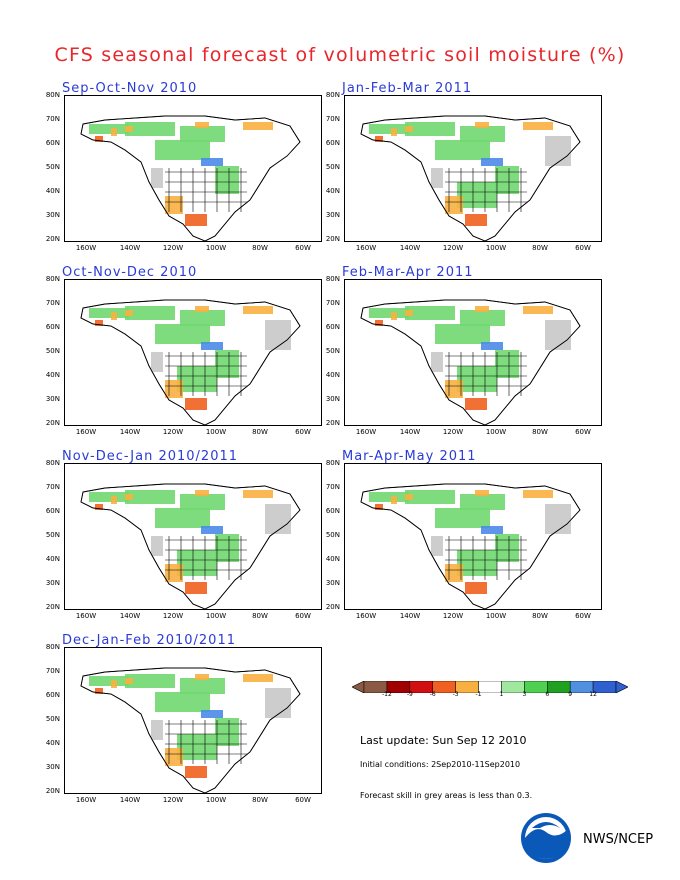 The image size is (680, 880). What do you see at coordinates (570, 694) in the screenshot?
I see `colorbar-label: 9` at bounding box center [570, 694].